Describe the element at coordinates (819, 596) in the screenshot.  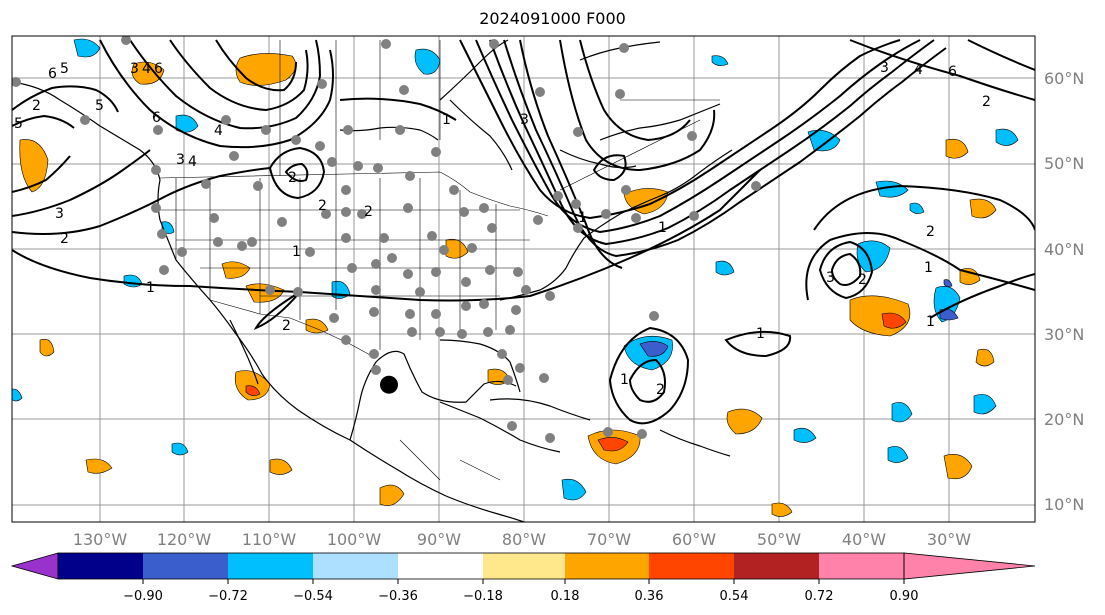
I see `colorbar-tick-label: 0.72` at that location.